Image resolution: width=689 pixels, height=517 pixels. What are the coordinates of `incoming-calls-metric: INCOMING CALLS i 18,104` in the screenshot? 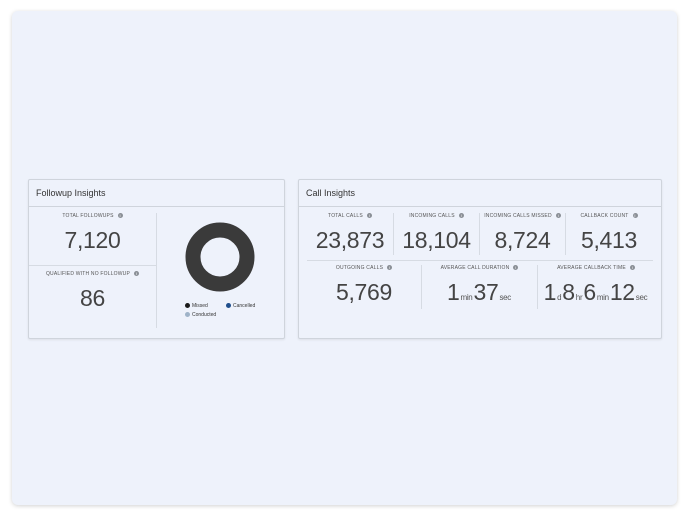 It's located at (436, 233).